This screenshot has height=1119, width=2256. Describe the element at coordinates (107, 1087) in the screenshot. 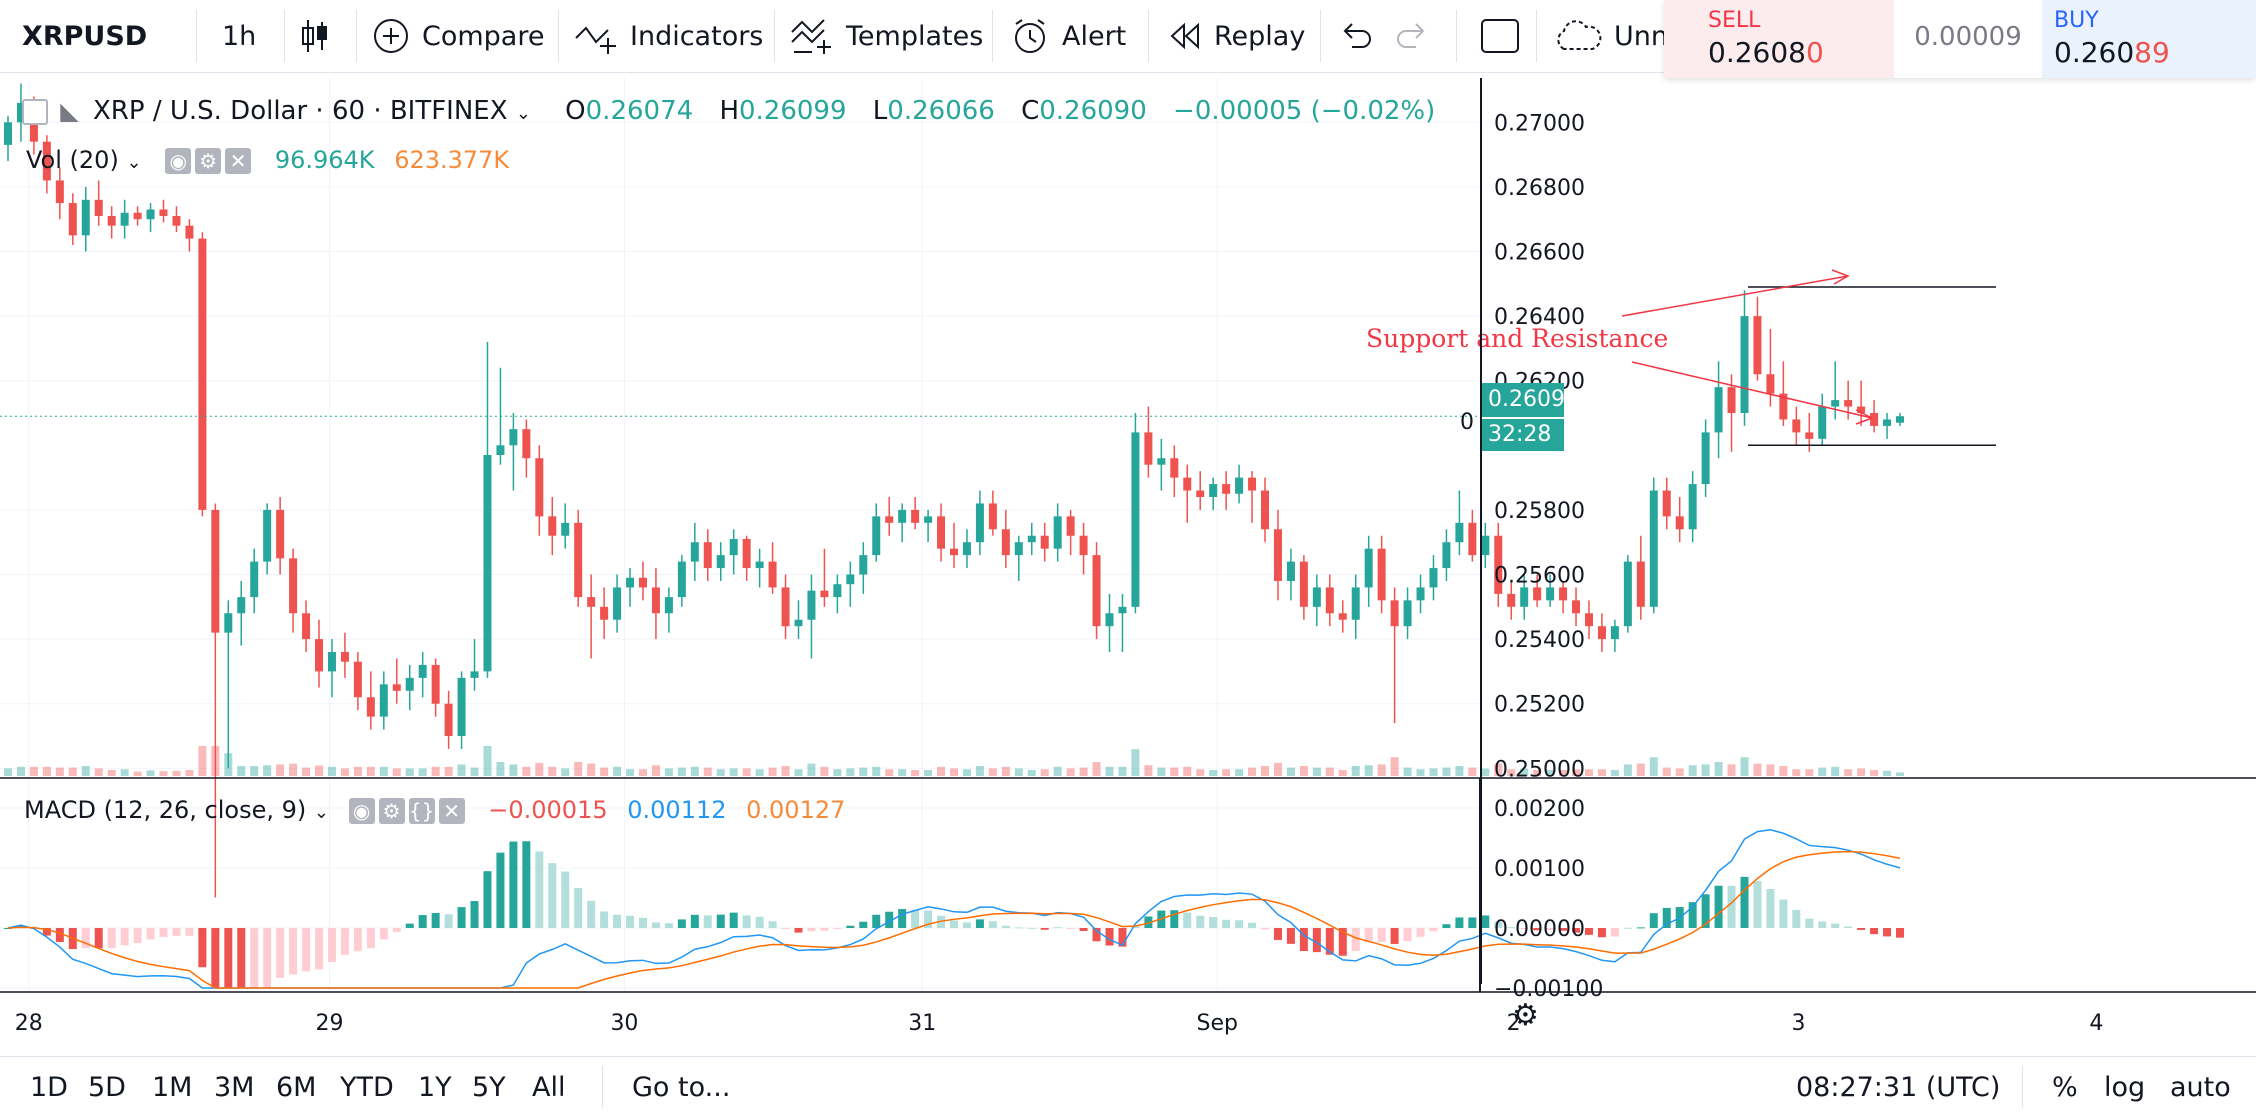

I see `range-5d: 5D` at that location.